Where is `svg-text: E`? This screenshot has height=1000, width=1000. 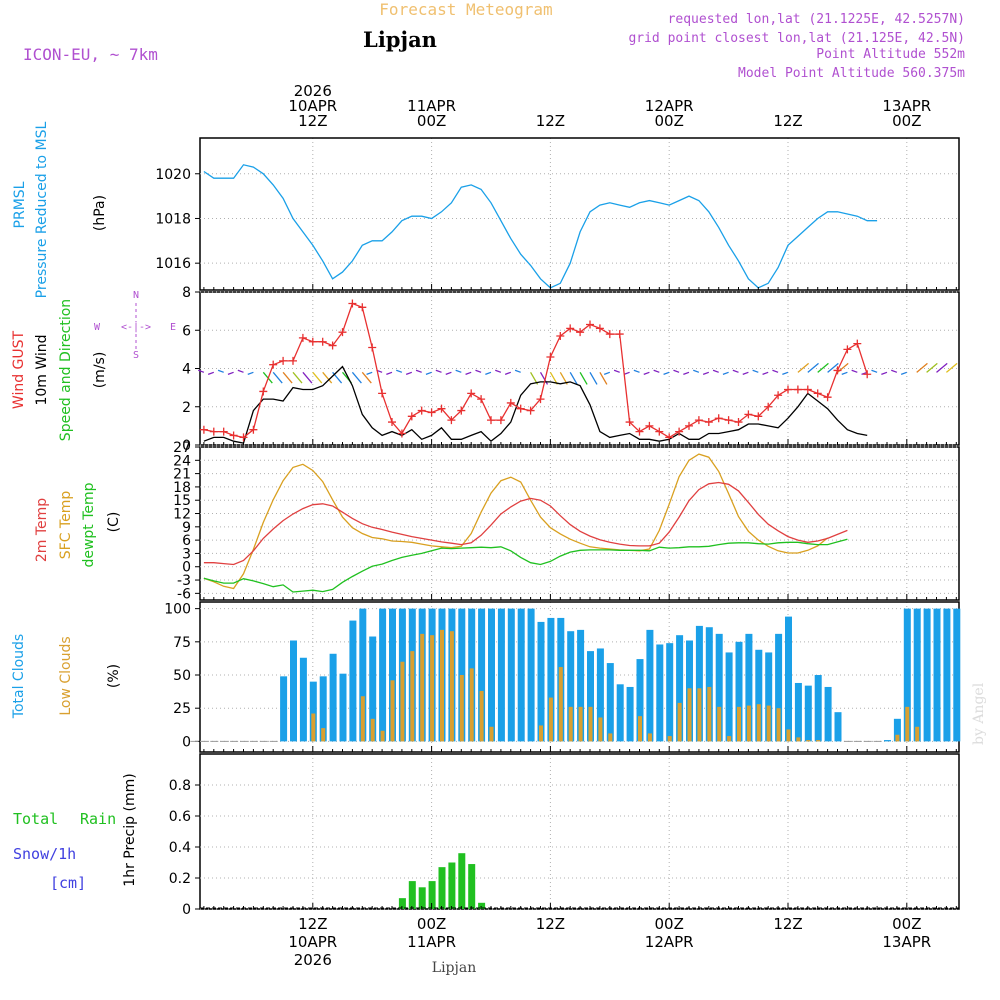 svg-text: E is located at coordinates (173, 327).